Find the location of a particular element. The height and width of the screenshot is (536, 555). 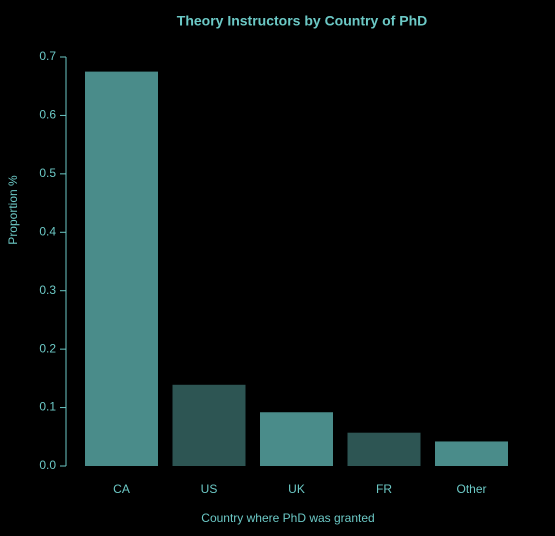

y-tick-label: 0.5 is located at coordinates (47, 173).